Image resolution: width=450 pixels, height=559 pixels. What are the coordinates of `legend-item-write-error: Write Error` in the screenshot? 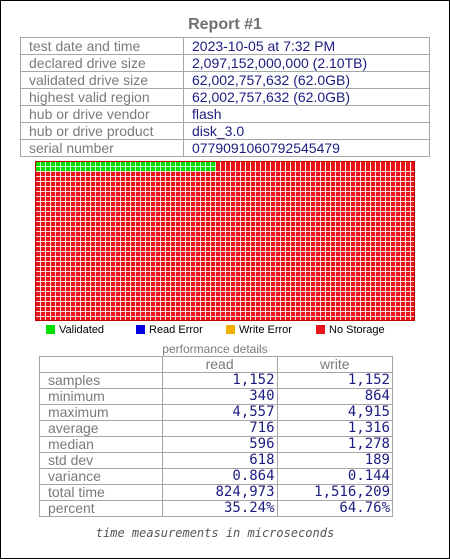 It's located at (259, 330).